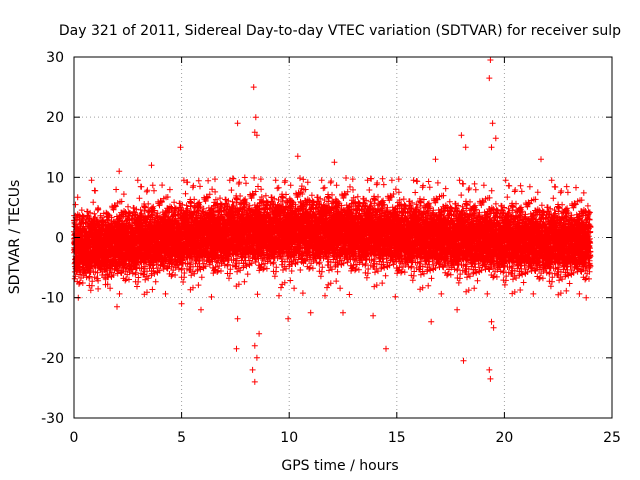 The height and width of the screenshot is (480, 640). I want to click on y-tick-label: 0, so click(59, 239).